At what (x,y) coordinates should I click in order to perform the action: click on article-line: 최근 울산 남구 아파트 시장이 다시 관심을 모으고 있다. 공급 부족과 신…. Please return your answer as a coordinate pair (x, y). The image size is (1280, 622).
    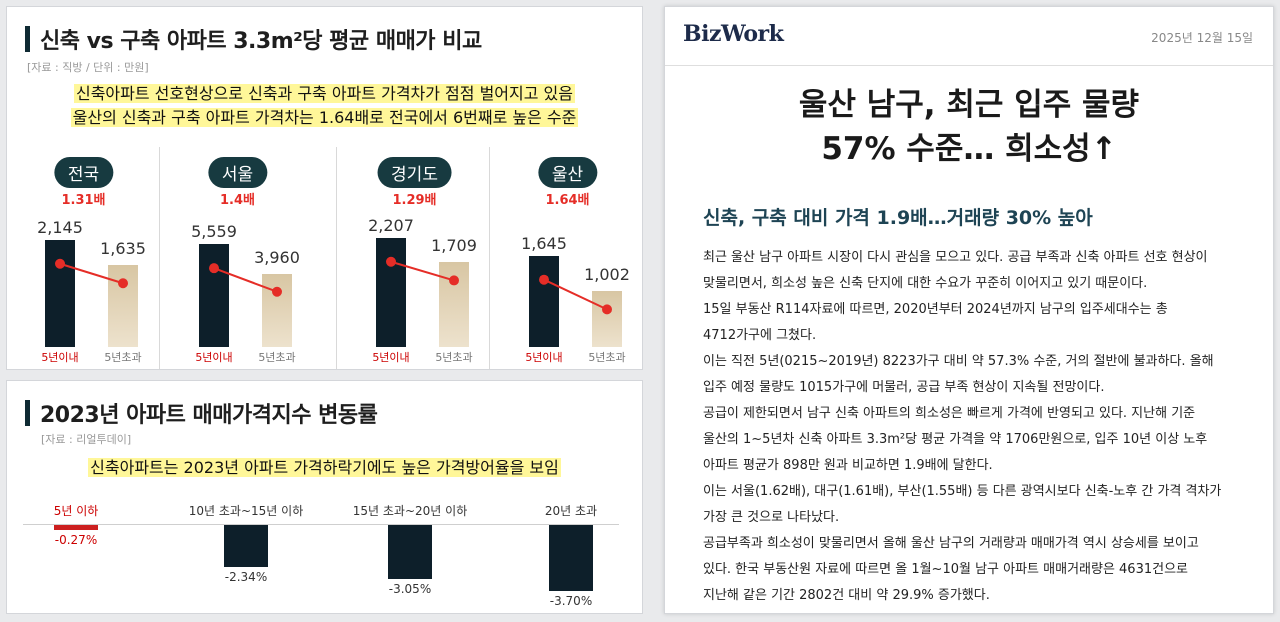
    Looking at the image, I should click on (955, 257).